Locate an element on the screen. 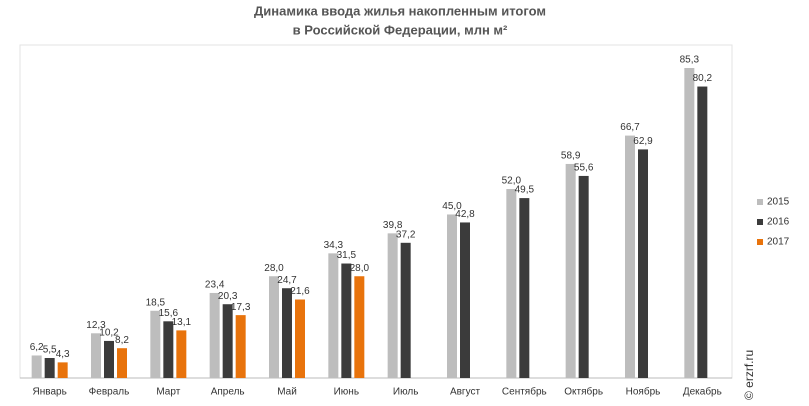 Image resolution: width=809 pixels, height=406 pixels. data-label: 17,3 is located at coordinates (241, 307).